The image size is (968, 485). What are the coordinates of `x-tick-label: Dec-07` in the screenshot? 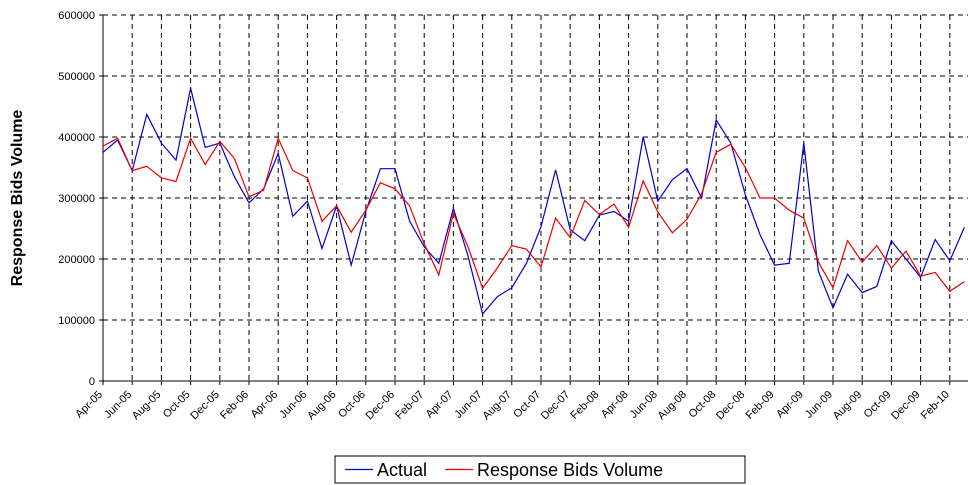 It's located at (556, 406).